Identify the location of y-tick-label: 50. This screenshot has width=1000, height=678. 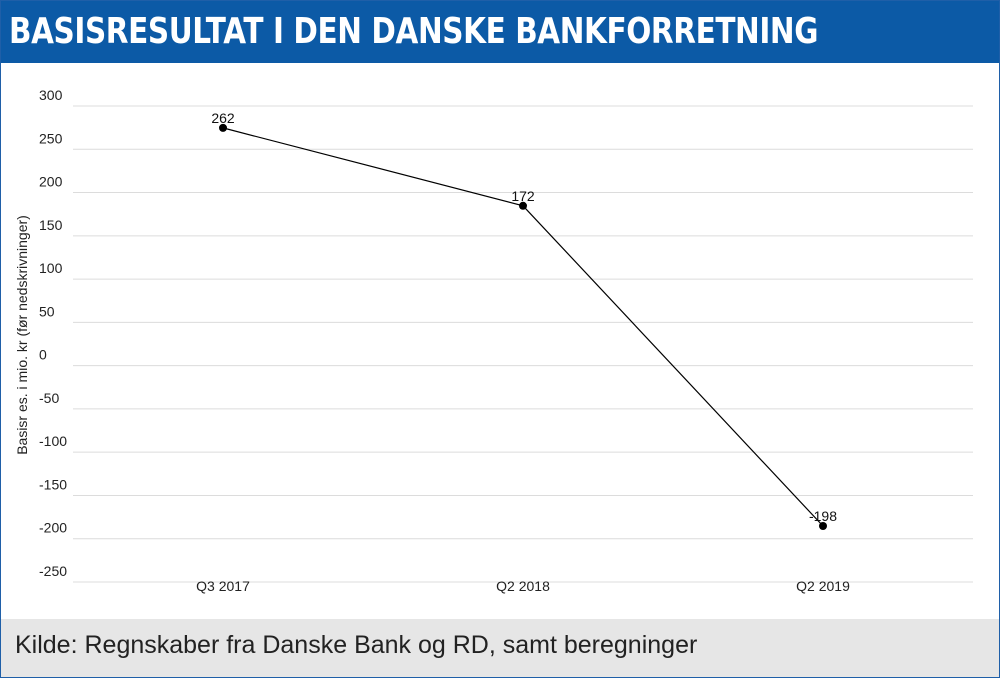
(47, 311).